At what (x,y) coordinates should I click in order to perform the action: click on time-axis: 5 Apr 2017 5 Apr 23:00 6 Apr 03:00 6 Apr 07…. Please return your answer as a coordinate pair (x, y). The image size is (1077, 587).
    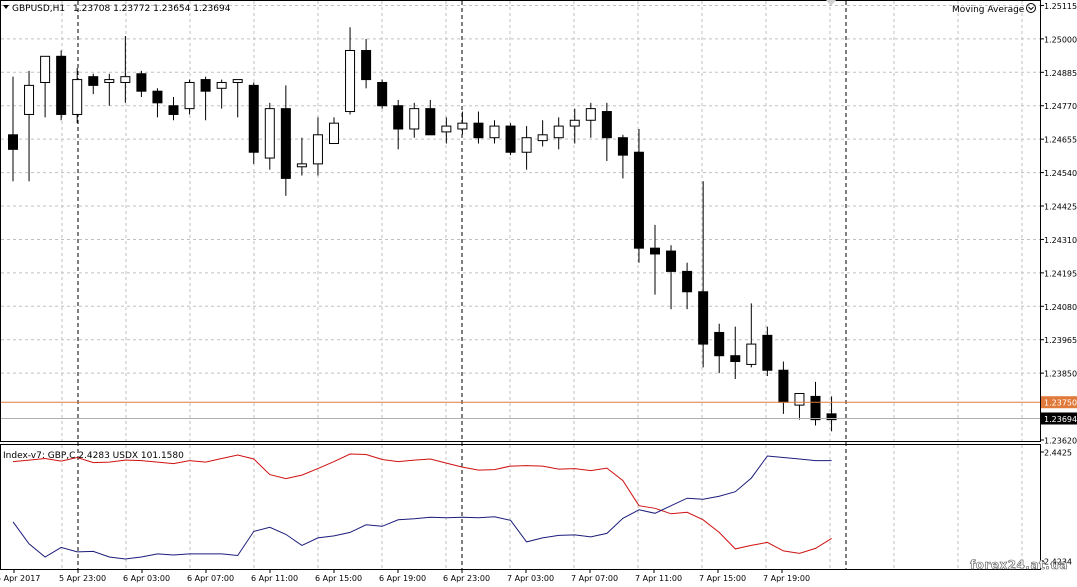
    Looking at the image, I should click on (405, 576).